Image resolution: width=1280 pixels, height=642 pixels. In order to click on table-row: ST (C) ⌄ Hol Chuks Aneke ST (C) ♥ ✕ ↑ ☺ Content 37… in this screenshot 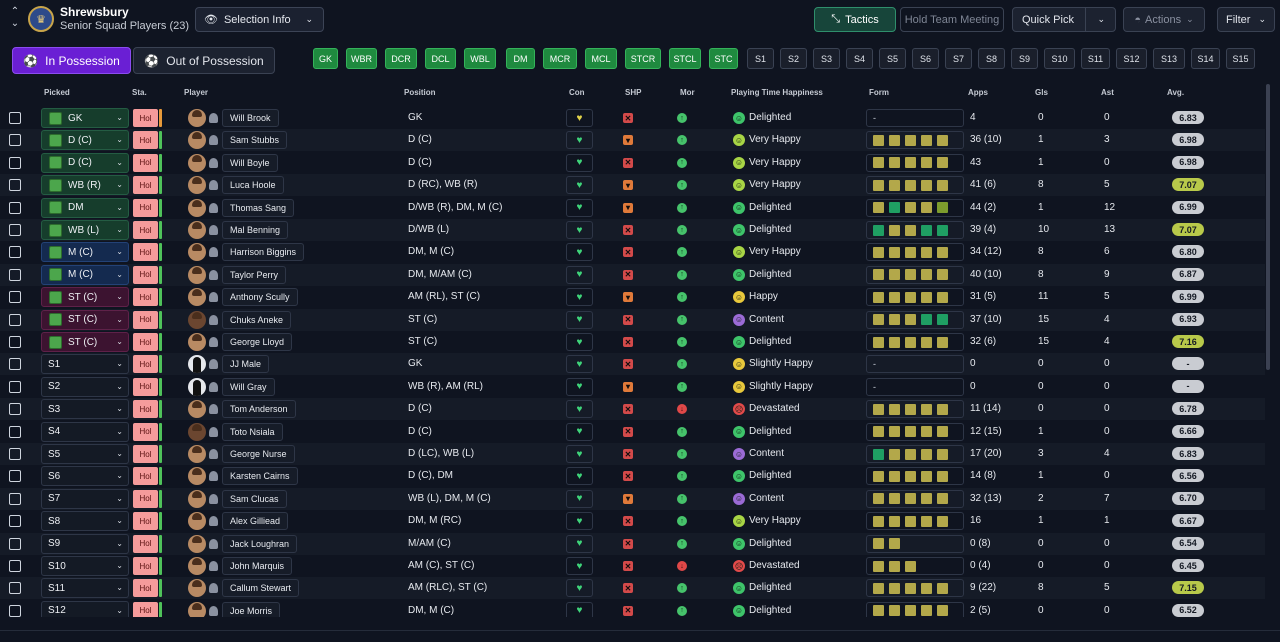, I will do `click(632, 319)`.